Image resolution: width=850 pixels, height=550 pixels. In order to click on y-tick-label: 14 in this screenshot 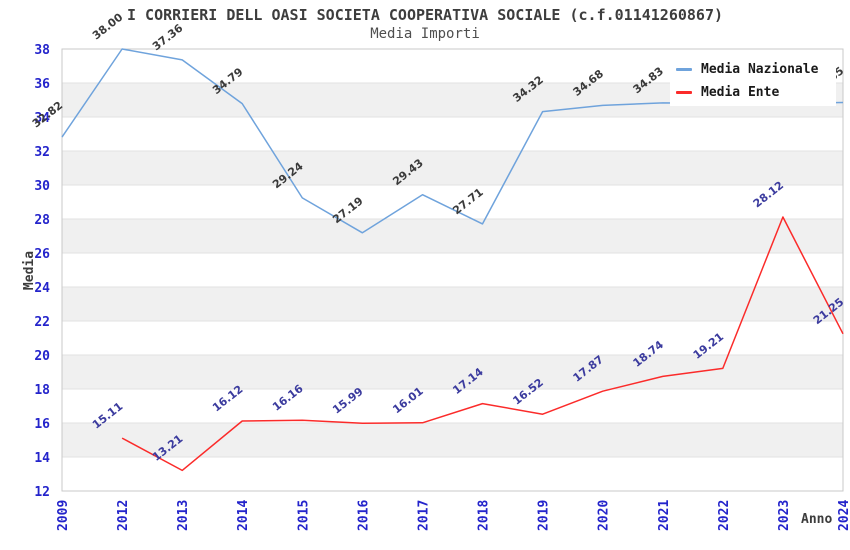, I will do `click(42, 458)`.